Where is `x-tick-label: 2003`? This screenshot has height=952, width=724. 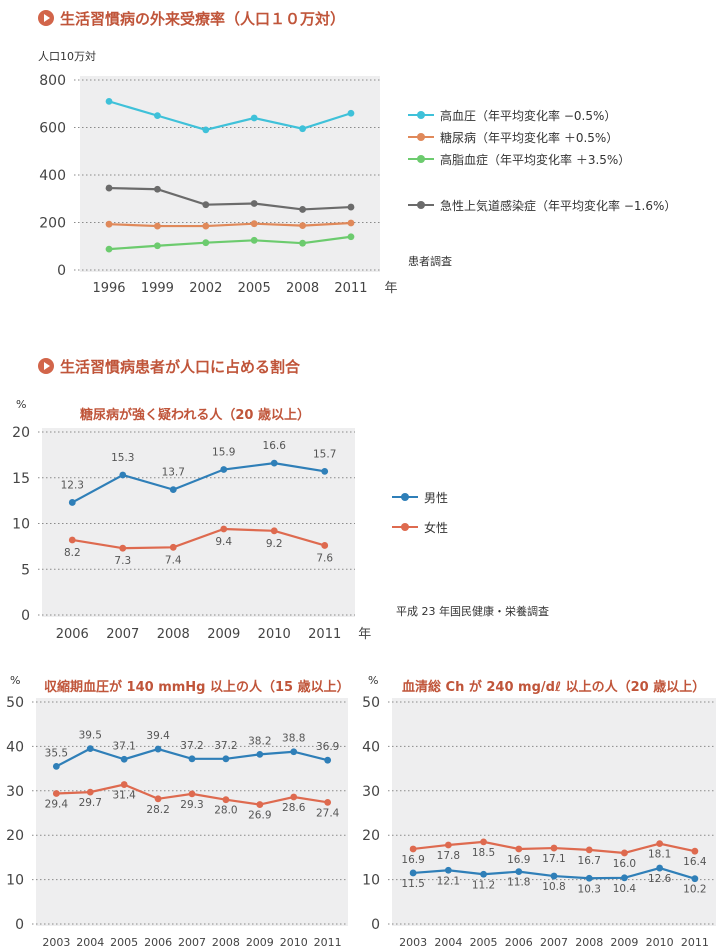 x-tick-label: 2003 is located at coordinates (413, 942).